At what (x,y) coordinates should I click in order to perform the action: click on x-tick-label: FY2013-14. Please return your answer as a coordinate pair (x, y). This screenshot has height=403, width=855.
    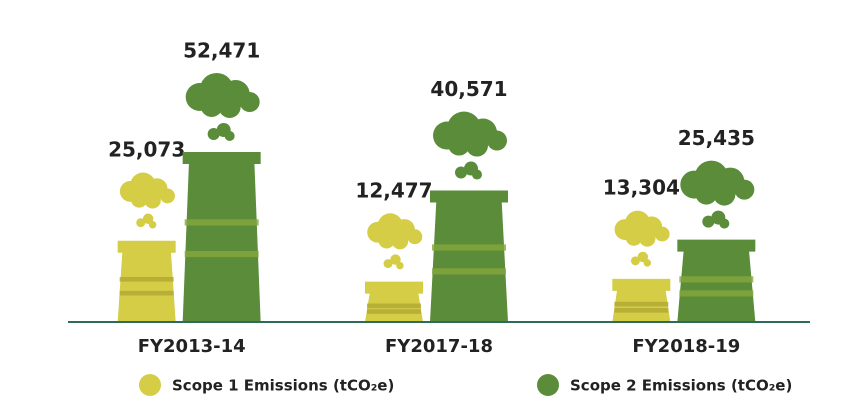
    Looking at the image, I should click on (192, 346).